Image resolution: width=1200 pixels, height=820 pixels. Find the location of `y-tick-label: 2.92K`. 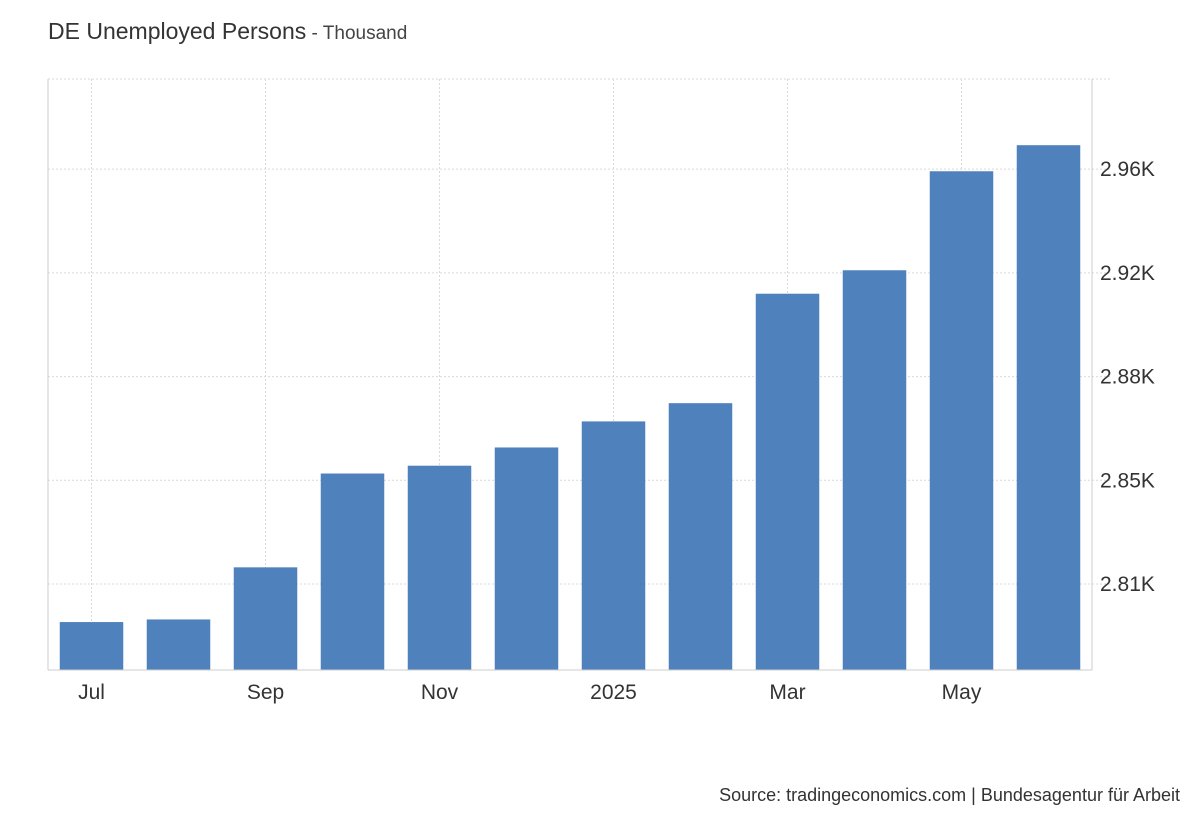

y-tick-label: 2.92K is located at coordinates (1127, 273).